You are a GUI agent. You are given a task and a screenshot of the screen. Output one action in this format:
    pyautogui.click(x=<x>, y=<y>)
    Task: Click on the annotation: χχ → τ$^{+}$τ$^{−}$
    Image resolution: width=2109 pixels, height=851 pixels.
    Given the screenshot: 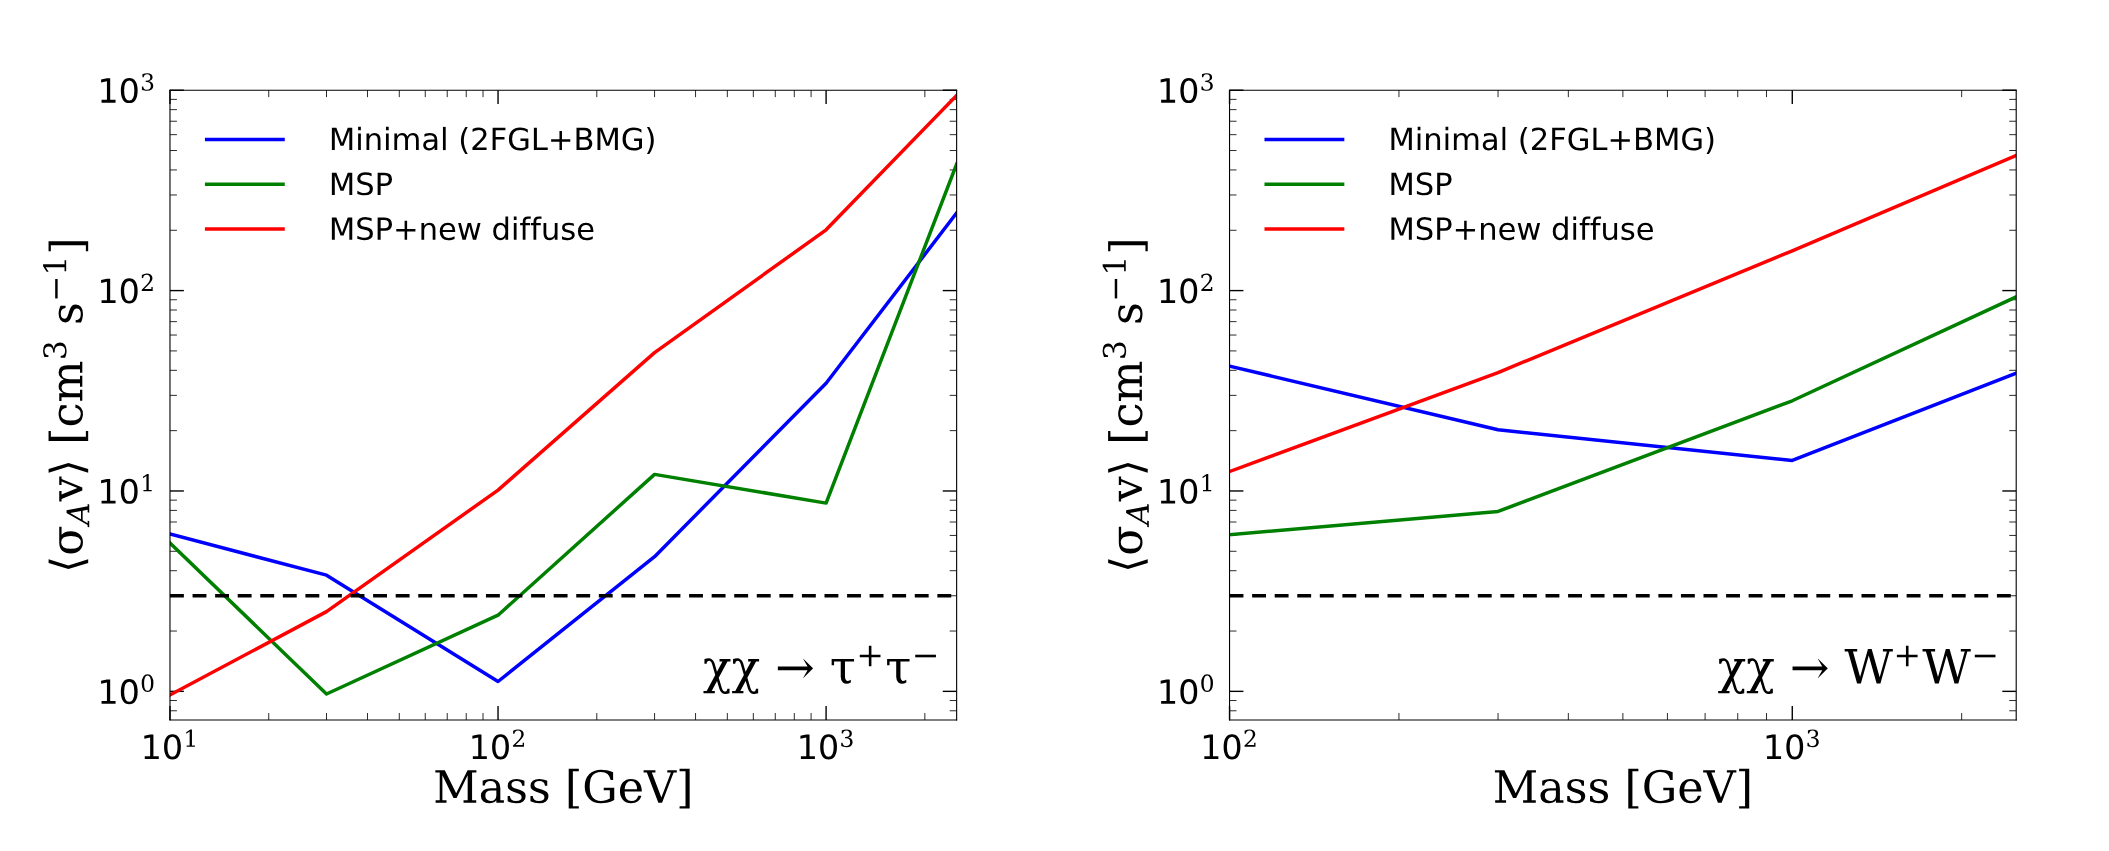 What is the action you would take?
    pyautogui.click(x=819, y=670)
    